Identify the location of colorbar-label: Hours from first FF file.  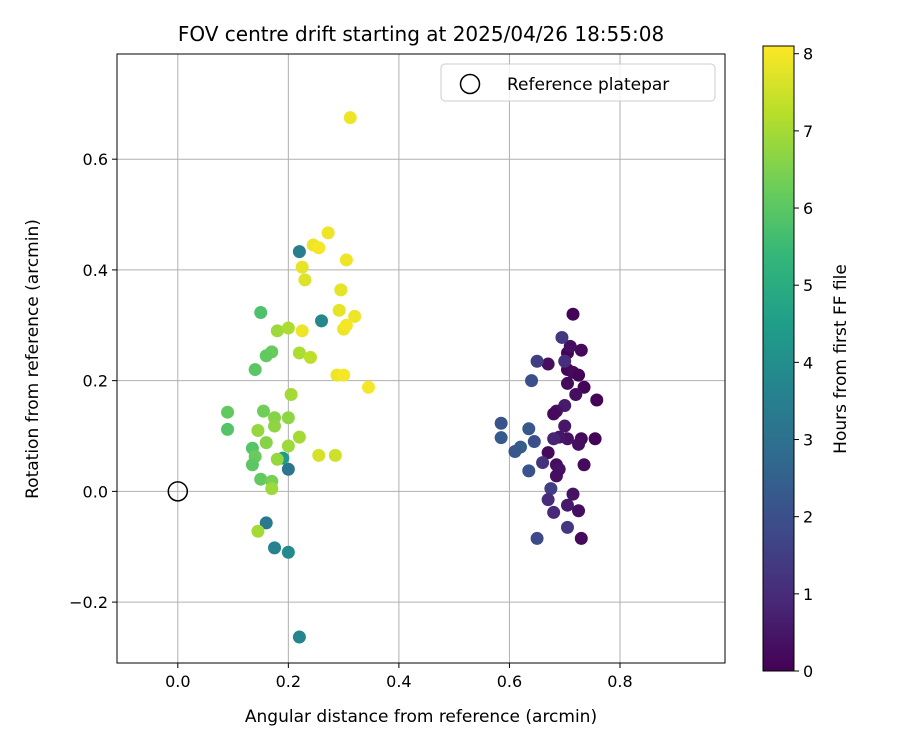
(841, 359).